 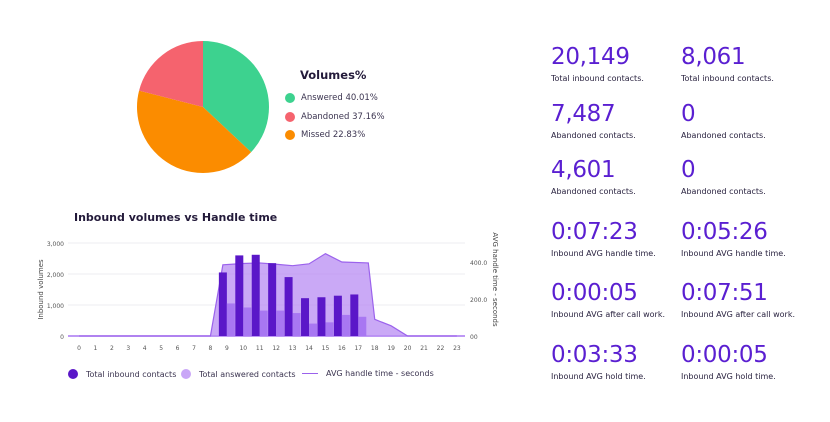 What do you see at coordinates (380, 373) in the screenshot?
I see `legend-label: AVG handle time - seconds` at bounding box center [380, 373].